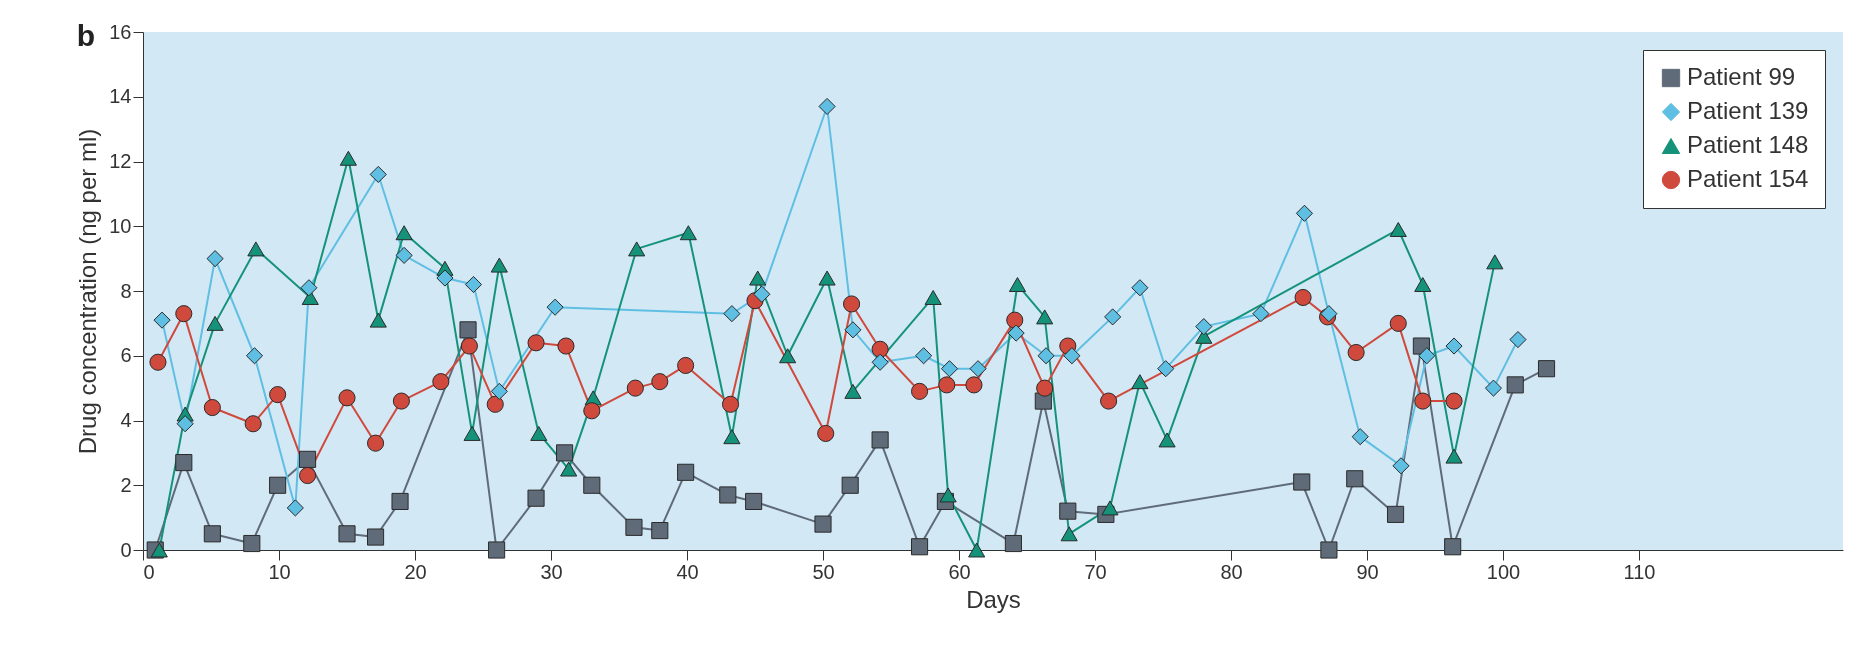 This screenshot has height=670, width=1862. I want to click on y-axis-title: Drug concentration (ng per ml), so click(88, 291).